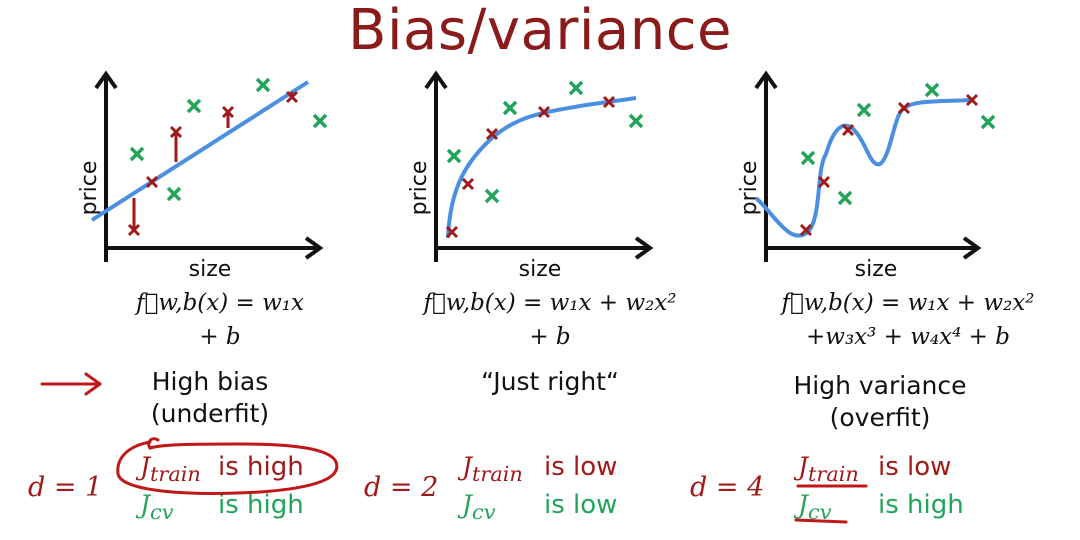 The height and width of the screenshot is (540, 1080). Describe the element at coordinates (65, 487) in the screenshot. I see `degree-label-1: d = 1` at that location.